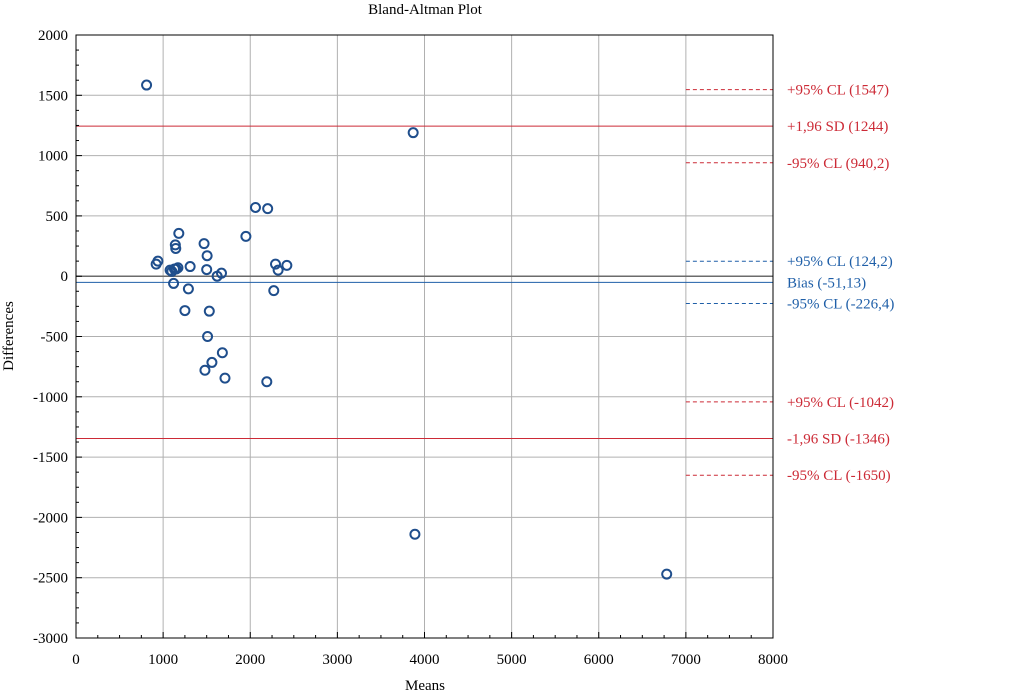  What do you see at coordinates (53, 157) in the screenshot?
I see `y-tick-label: 1000` at bounding box center [53, 157].